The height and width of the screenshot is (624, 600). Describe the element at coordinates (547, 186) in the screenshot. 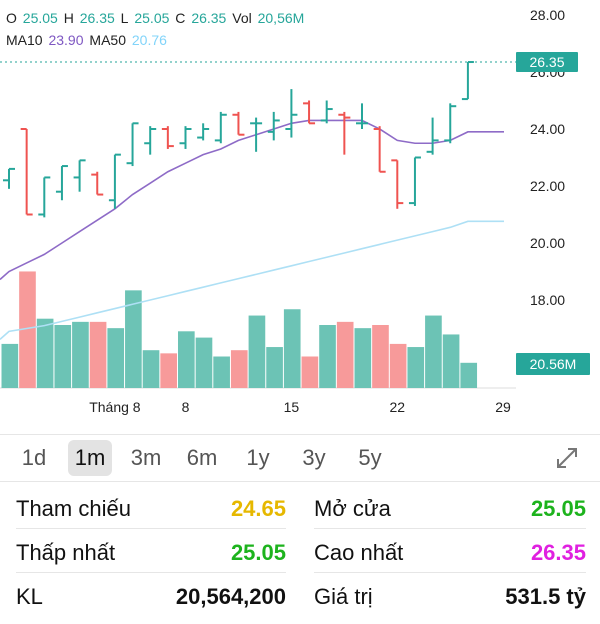

I see `price-tick-label: 22.00` at that location.